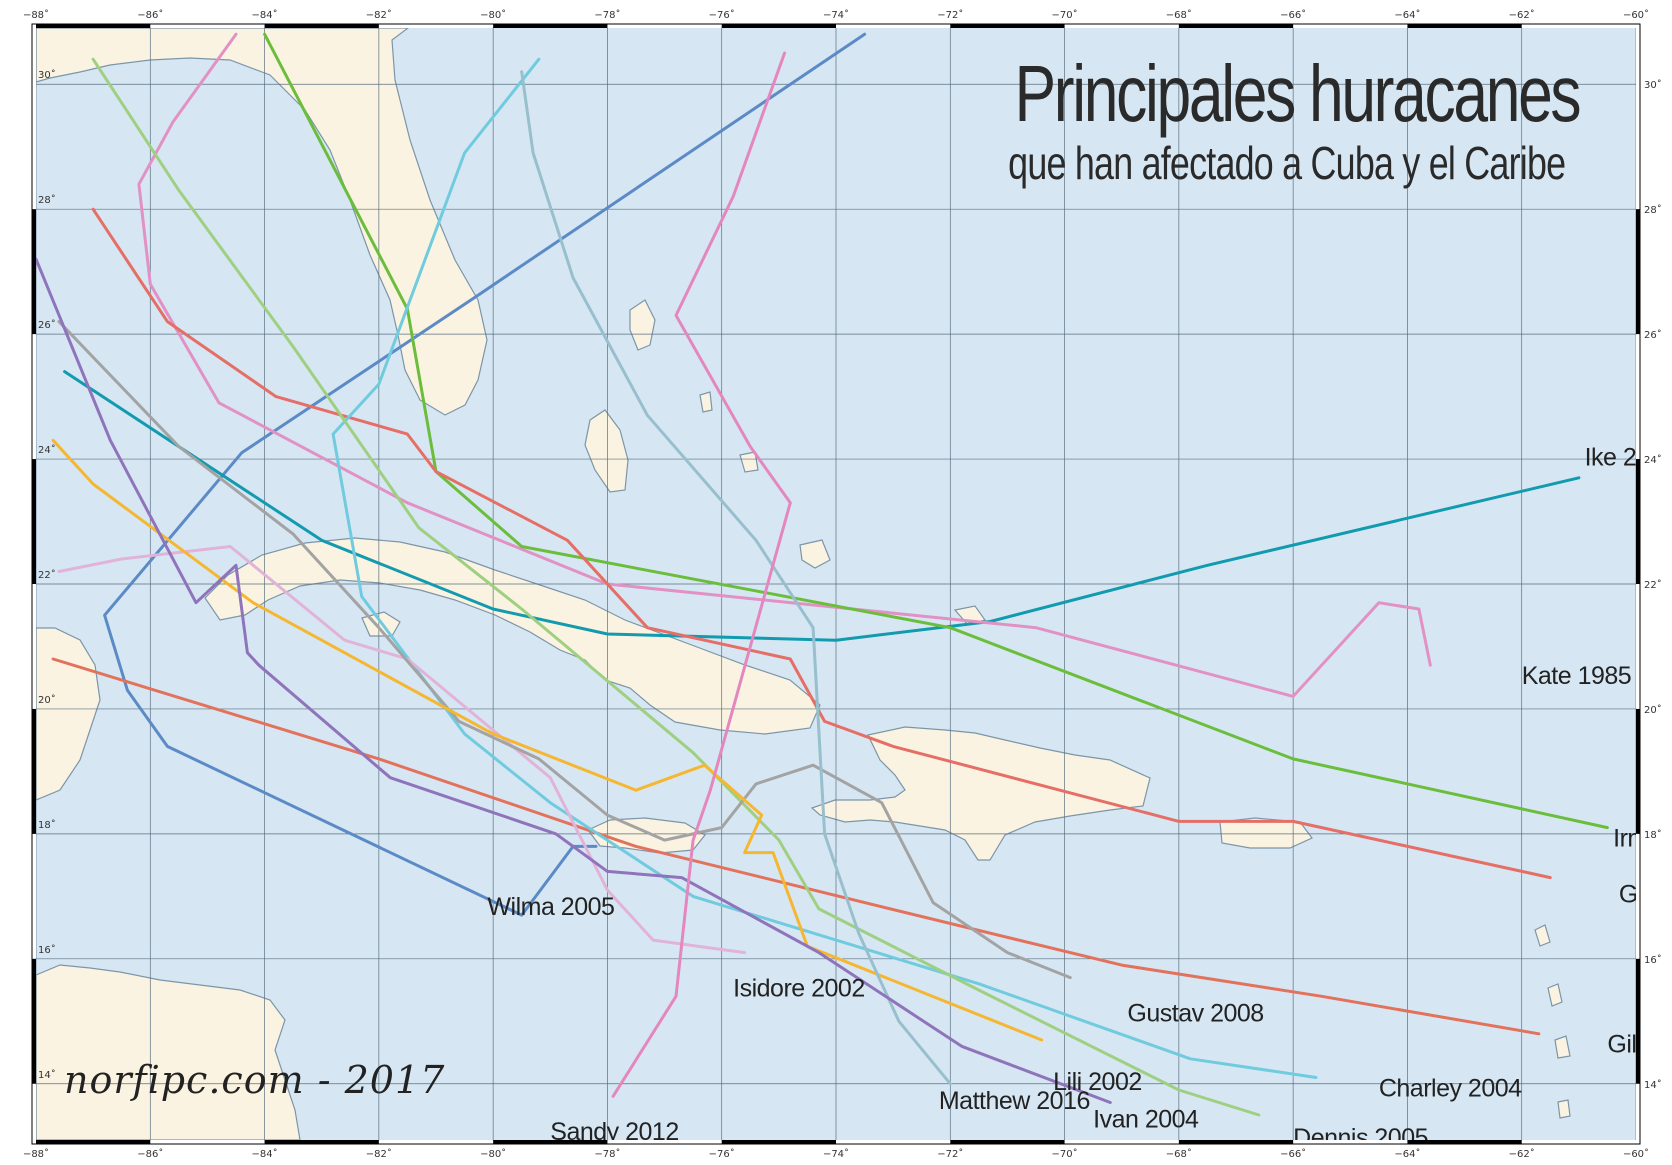 The width and height of the screenshot is (1672, 1165). Describe the element at coordinates (1266, 833) in the screenshot. I see `land-puerto-rico` at that location.